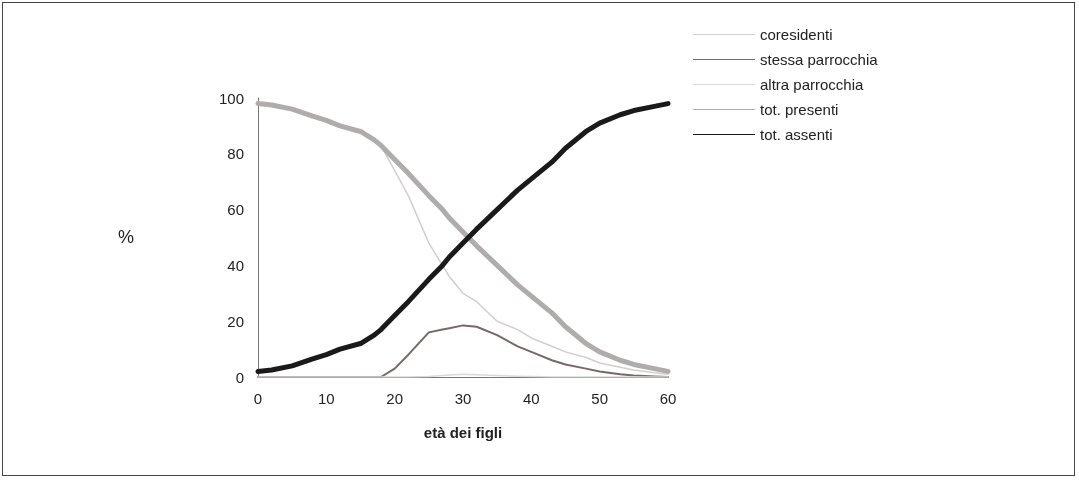 The height and width of the screenshot is (480, 1079). Describe the element at coordinates (126, 237) in the screenshot. I see `y-axis-title: %` at that location.